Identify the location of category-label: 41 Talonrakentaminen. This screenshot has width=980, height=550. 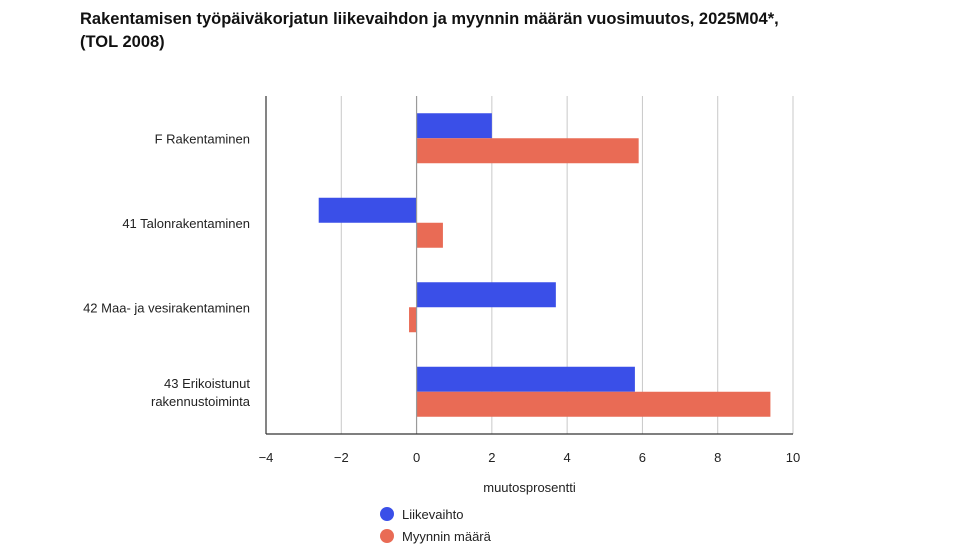
(186, 223).